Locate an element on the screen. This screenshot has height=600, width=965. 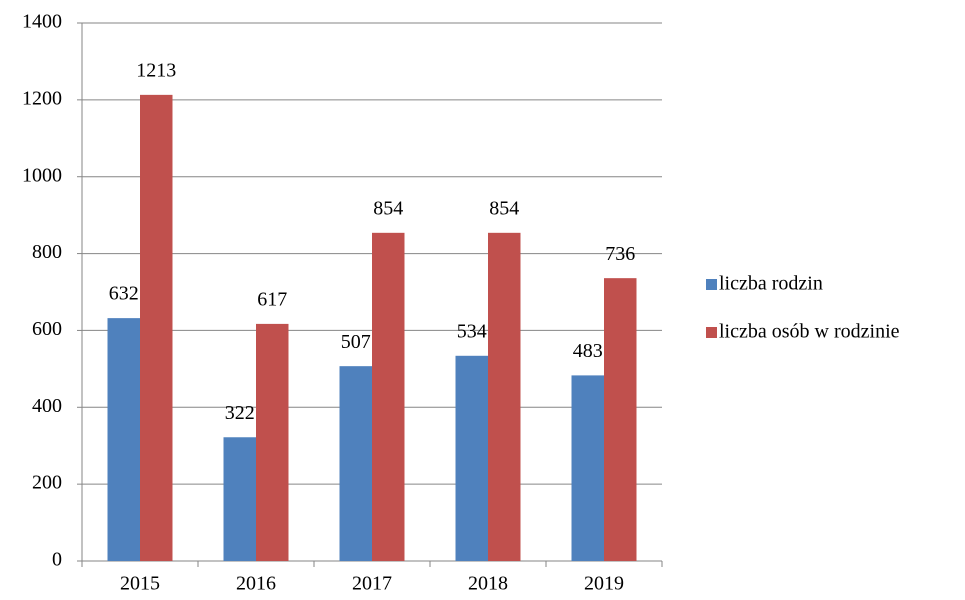
data-label: 617 is located at coordinates (272, 299).